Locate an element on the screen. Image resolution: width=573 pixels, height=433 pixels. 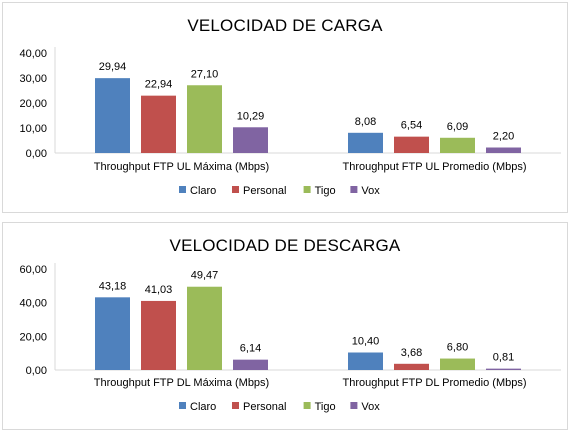
data-label: 3,68 is located at coordinates (411, 353).